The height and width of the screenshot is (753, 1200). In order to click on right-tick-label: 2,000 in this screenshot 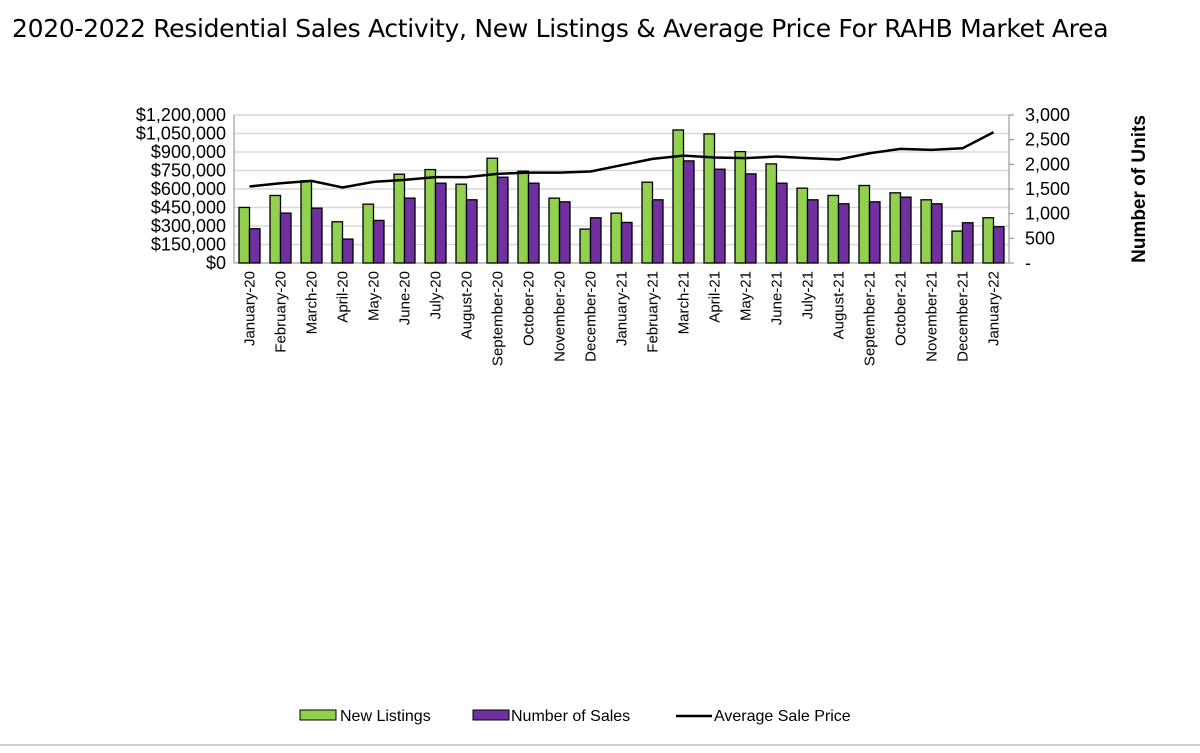, I will do `click(1047, 164)`.